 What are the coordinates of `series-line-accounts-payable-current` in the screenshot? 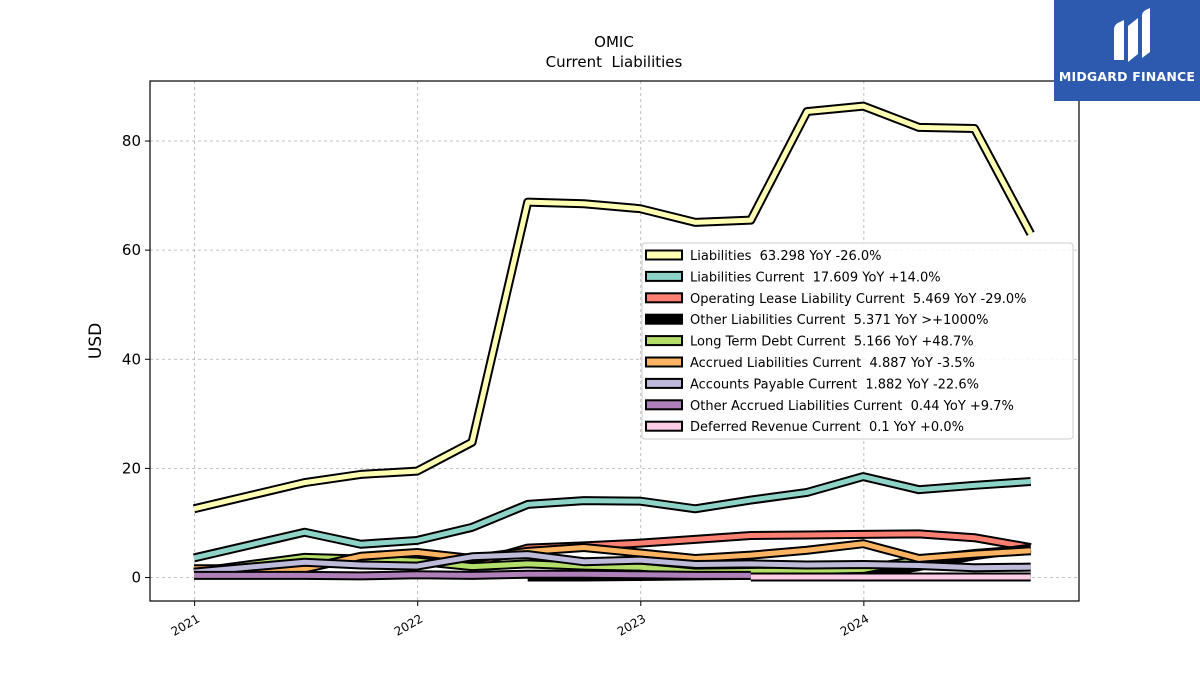 It's located at (612, 563).